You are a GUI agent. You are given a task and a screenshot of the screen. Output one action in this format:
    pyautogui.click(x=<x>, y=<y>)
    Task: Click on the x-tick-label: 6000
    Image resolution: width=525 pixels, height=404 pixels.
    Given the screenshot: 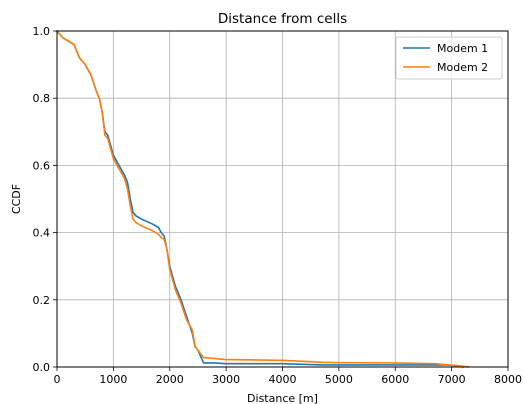 What is the action you would take?
    pyautogui.click(x=395, y=379)
    